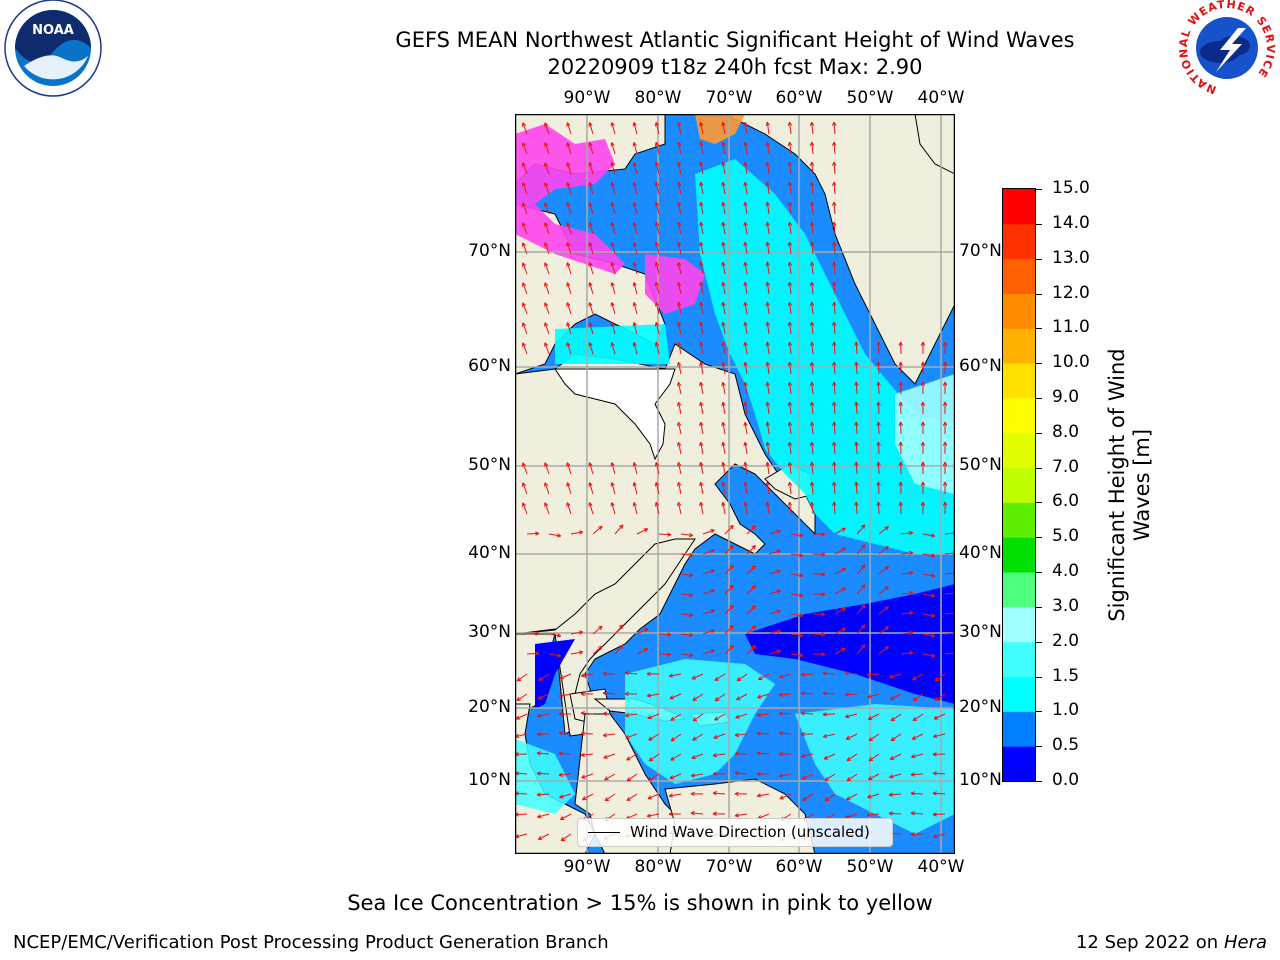  I want to click on lon-tick-label-top: 80°W, so click(658, 98).